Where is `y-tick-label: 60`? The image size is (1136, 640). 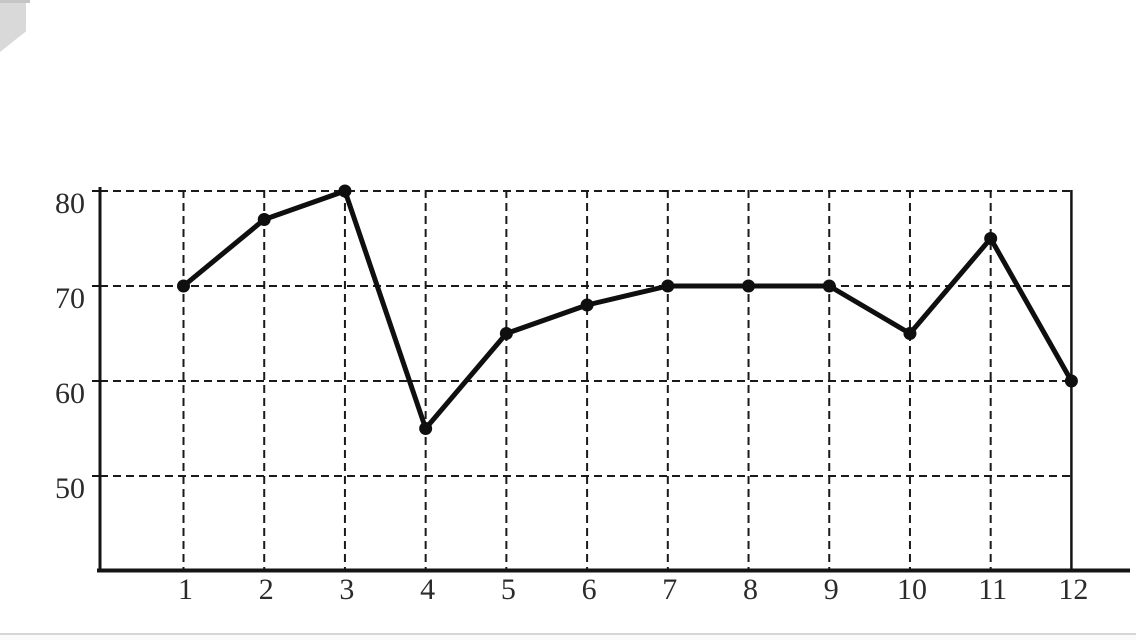
y-tick-label: 60 is located at coordinates (70, 393).